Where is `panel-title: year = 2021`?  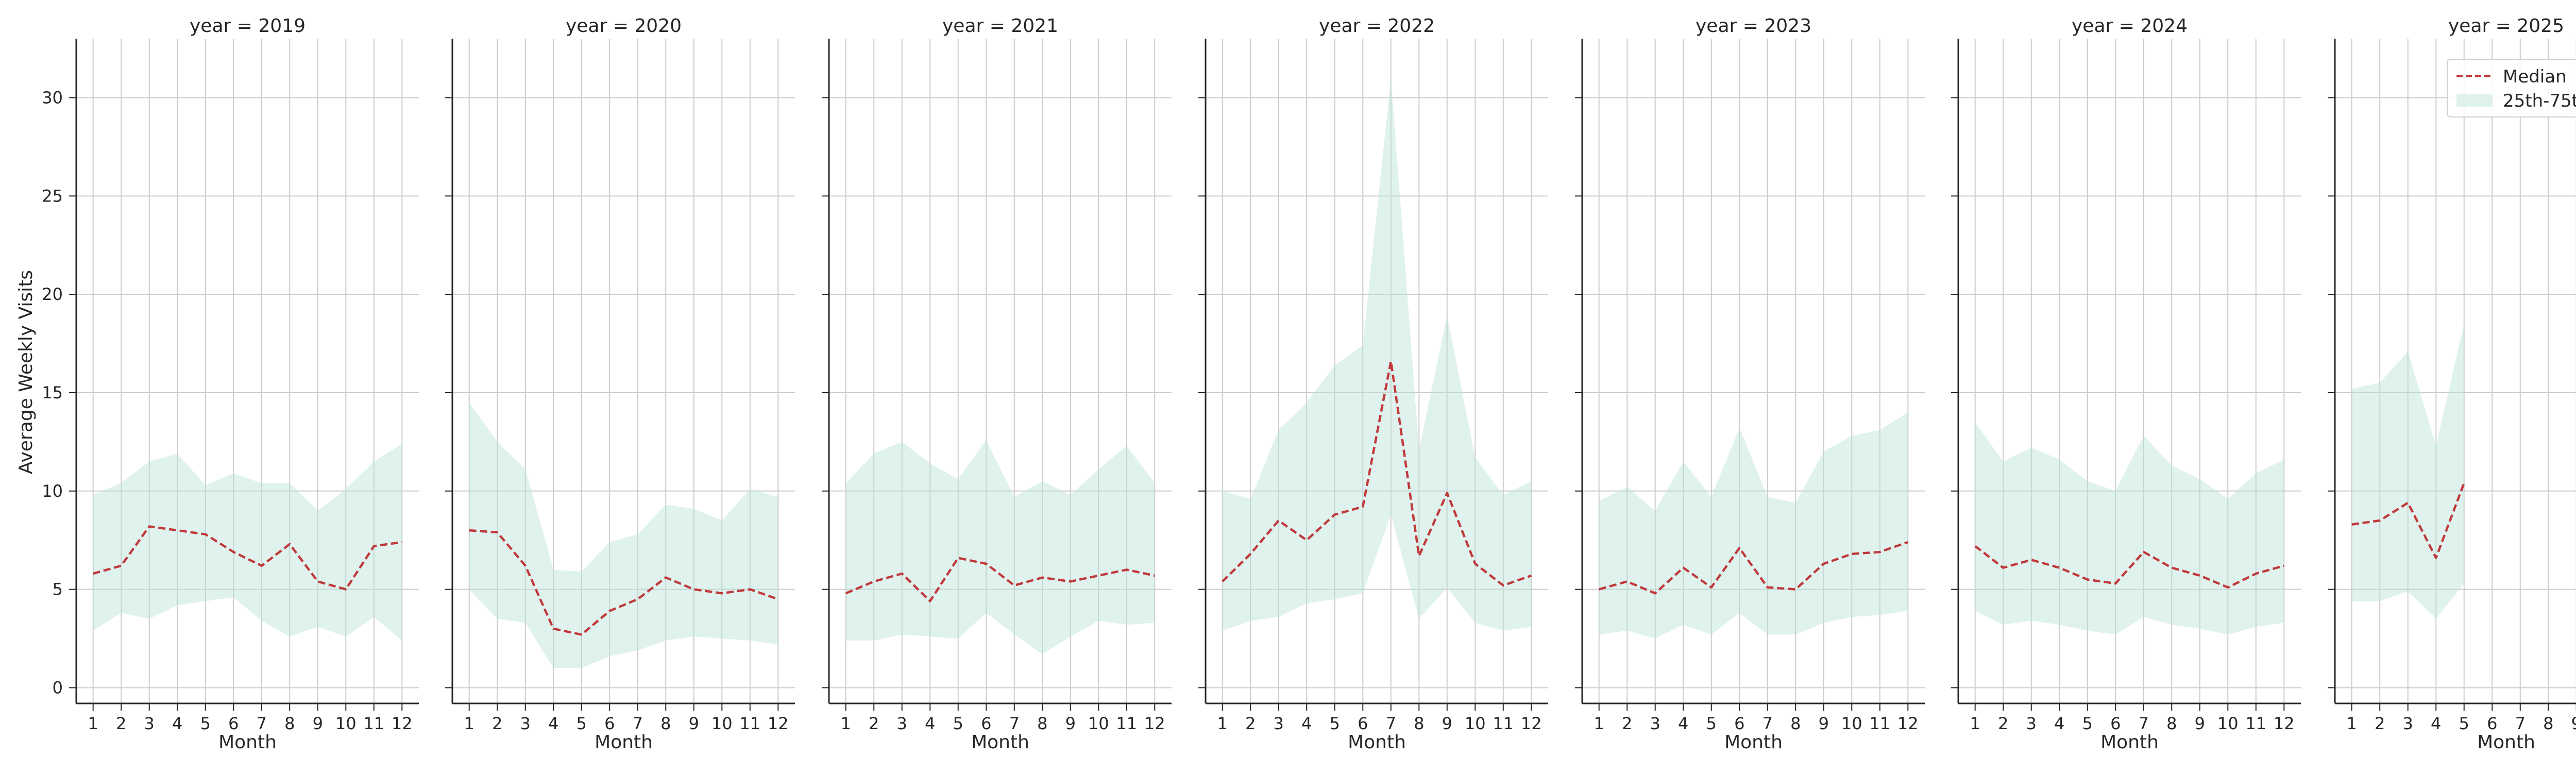
panel-title: year = 2021 is located at coordinates (1000, 26).